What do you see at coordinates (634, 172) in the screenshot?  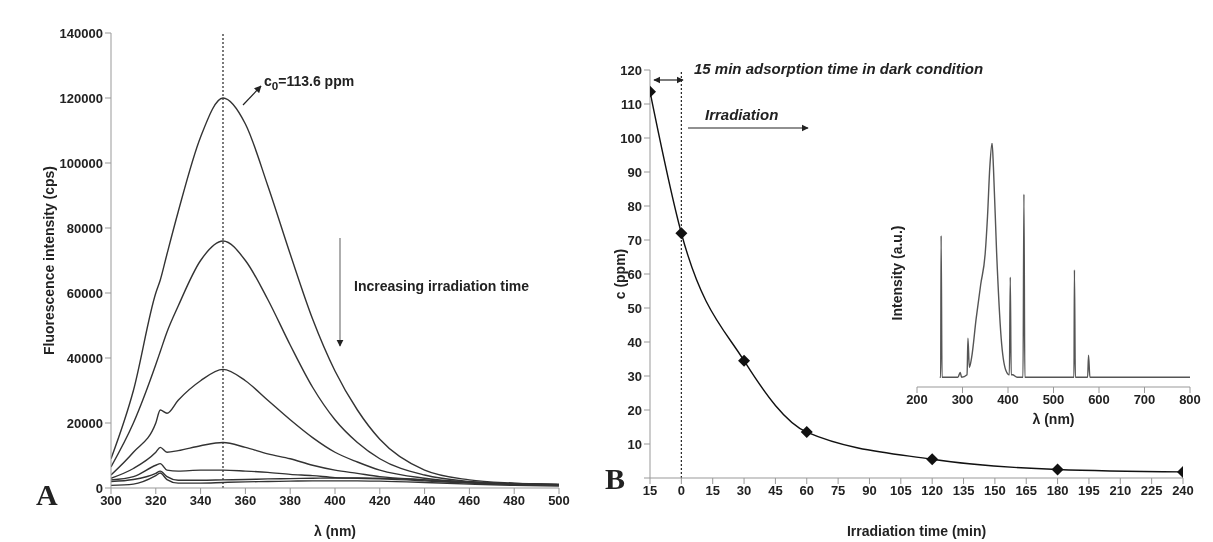 I see `y-tick-label: 90` at bounding box center [634, 172].